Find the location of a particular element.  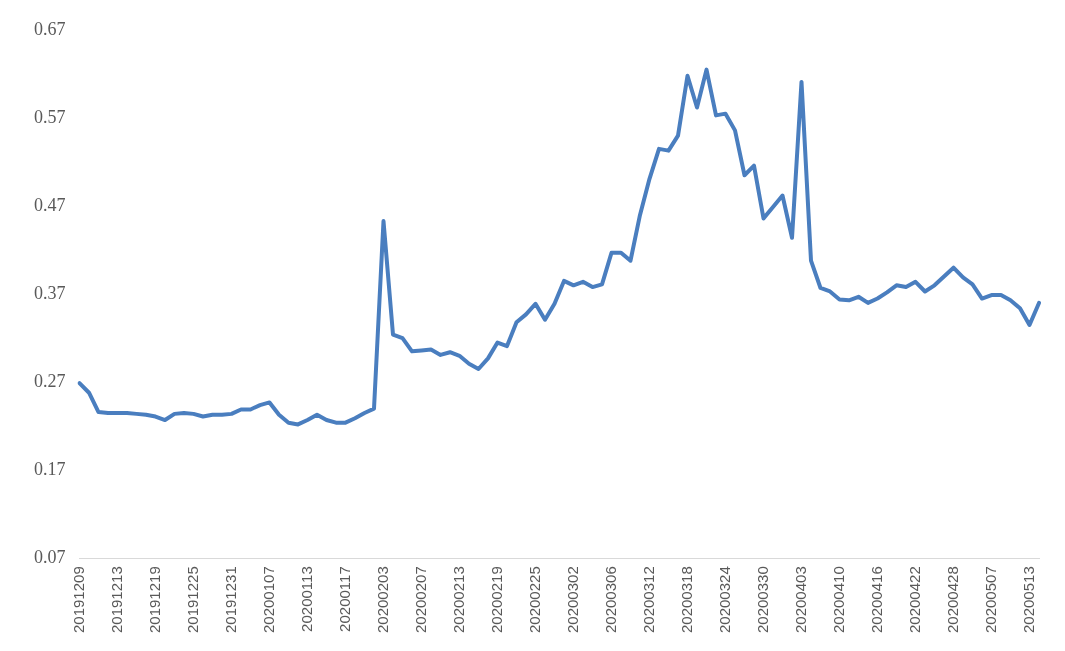

x-tick-label: 20200302 is located at coordinates (572, 600).